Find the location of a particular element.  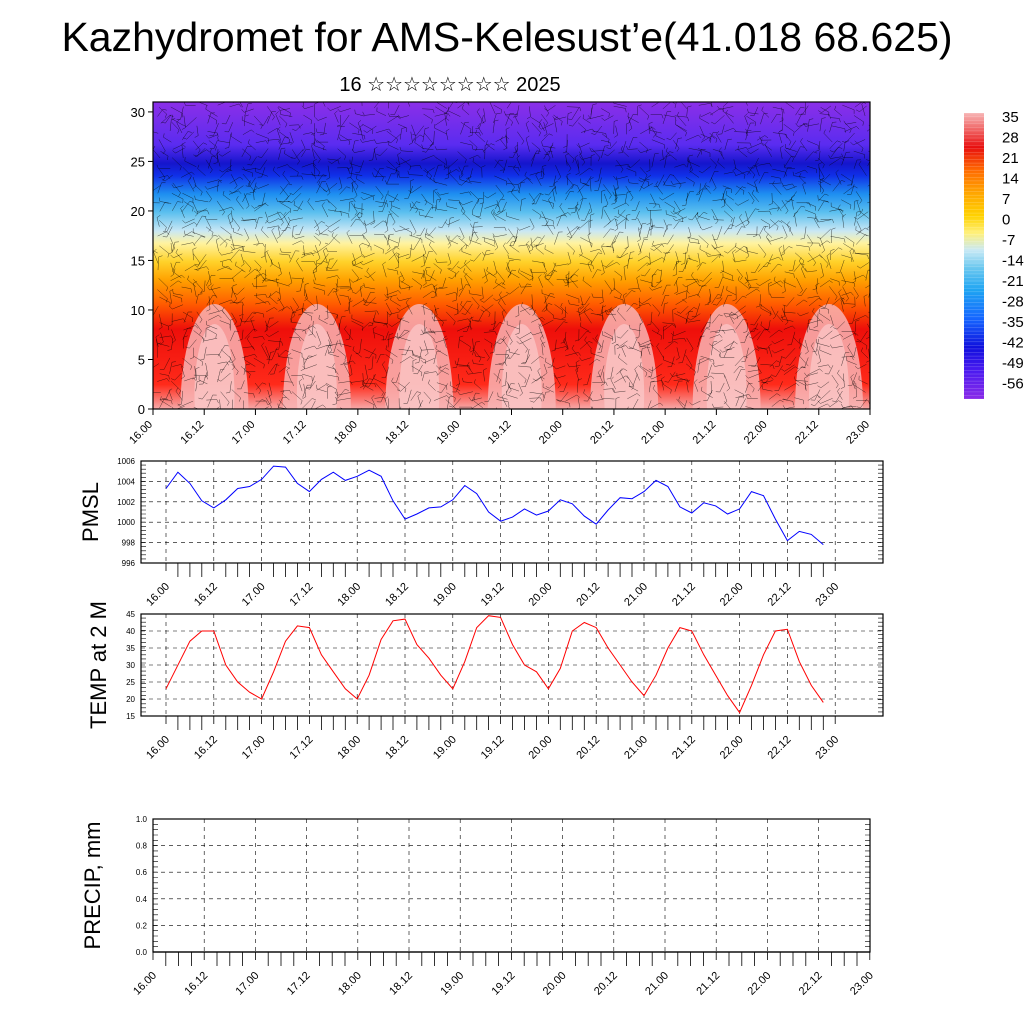

y-axis-label: PMSL is located at coordinates (90, 512).